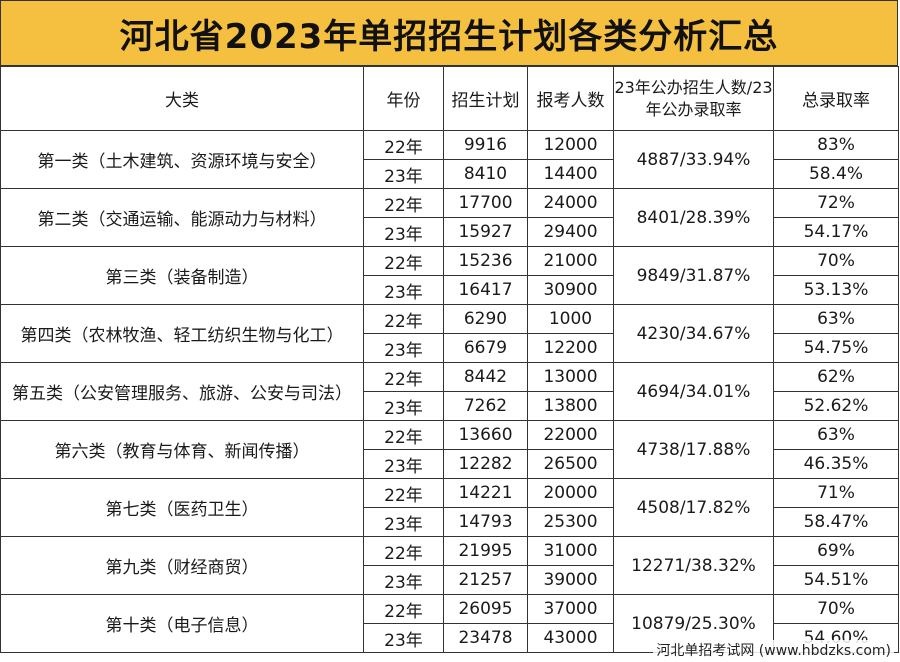  Describe the element at coordinates (485, 290) in the screenshot. I see `plan-cell: 16417` at that location.